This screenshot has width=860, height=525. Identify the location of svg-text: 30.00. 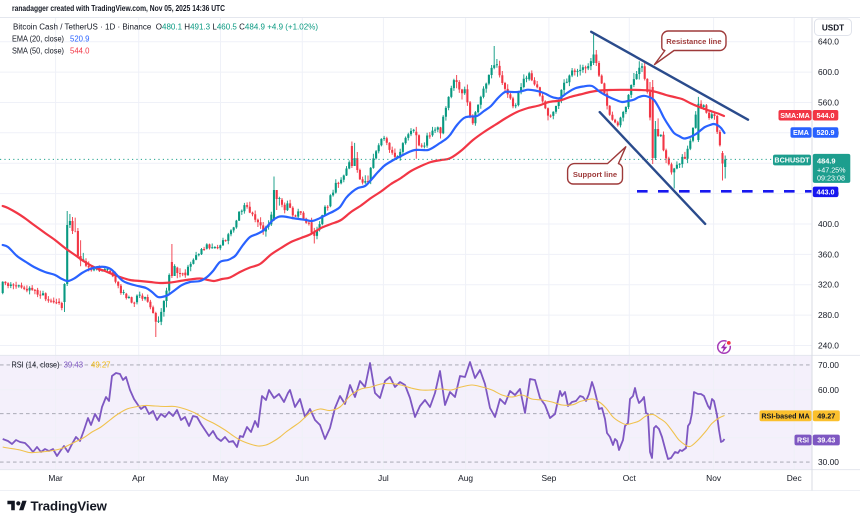
(828, 462).